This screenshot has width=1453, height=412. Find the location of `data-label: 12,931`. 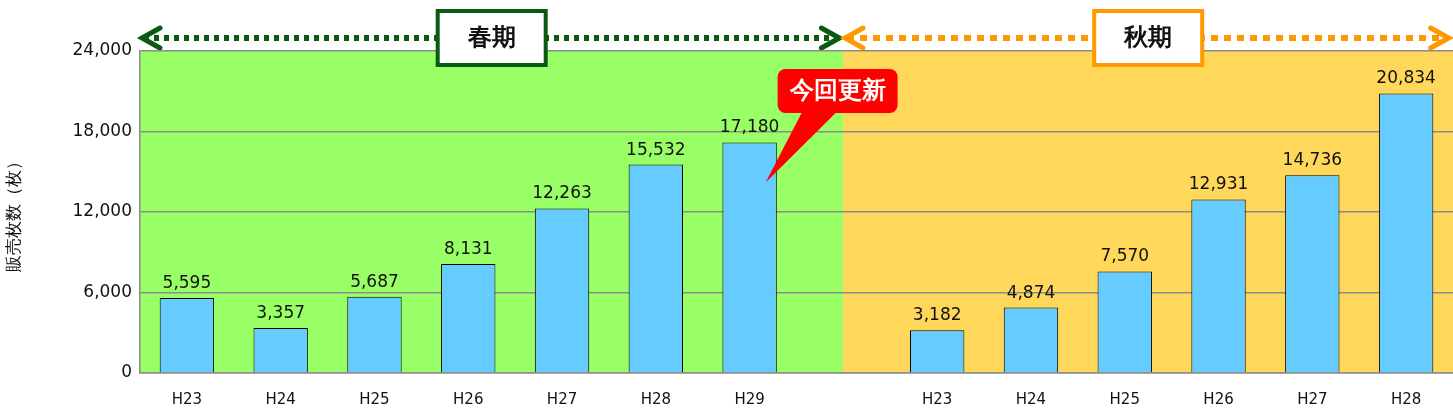

data-label: 12,931 is located at coordinates (1218, 183).